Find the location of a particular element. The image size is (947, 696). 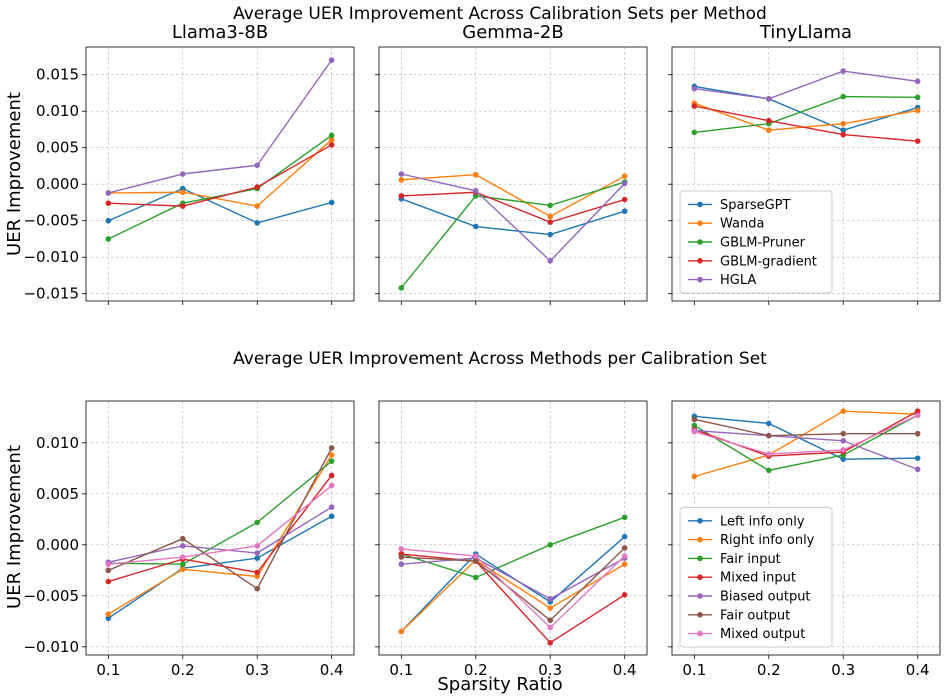

x-tick-label: 0.4 is located at coordinates (332, 670).